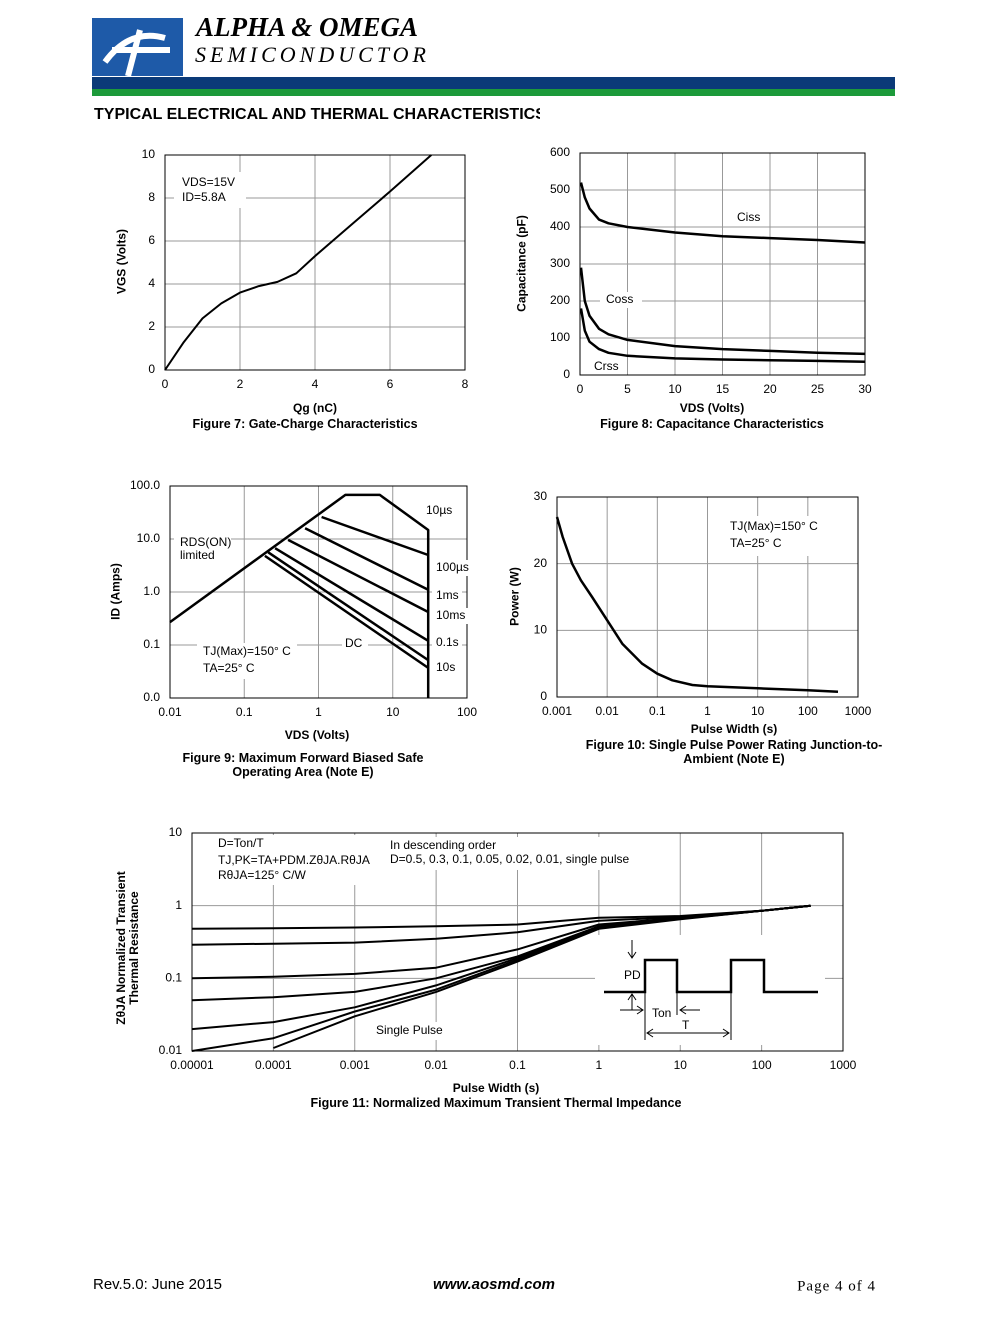 The image size is (991, 1326). What do you see at coordinates (204, 197) in the screenshot?
I see `annotation: ID=5.8A` at bounding box center [204, 197].